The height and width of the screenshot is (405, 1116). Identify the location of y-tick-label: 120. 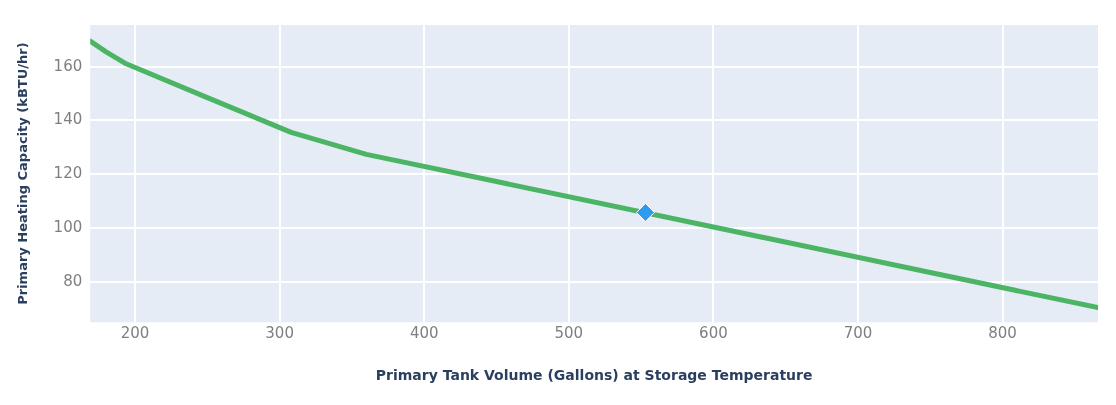
(68, 173).